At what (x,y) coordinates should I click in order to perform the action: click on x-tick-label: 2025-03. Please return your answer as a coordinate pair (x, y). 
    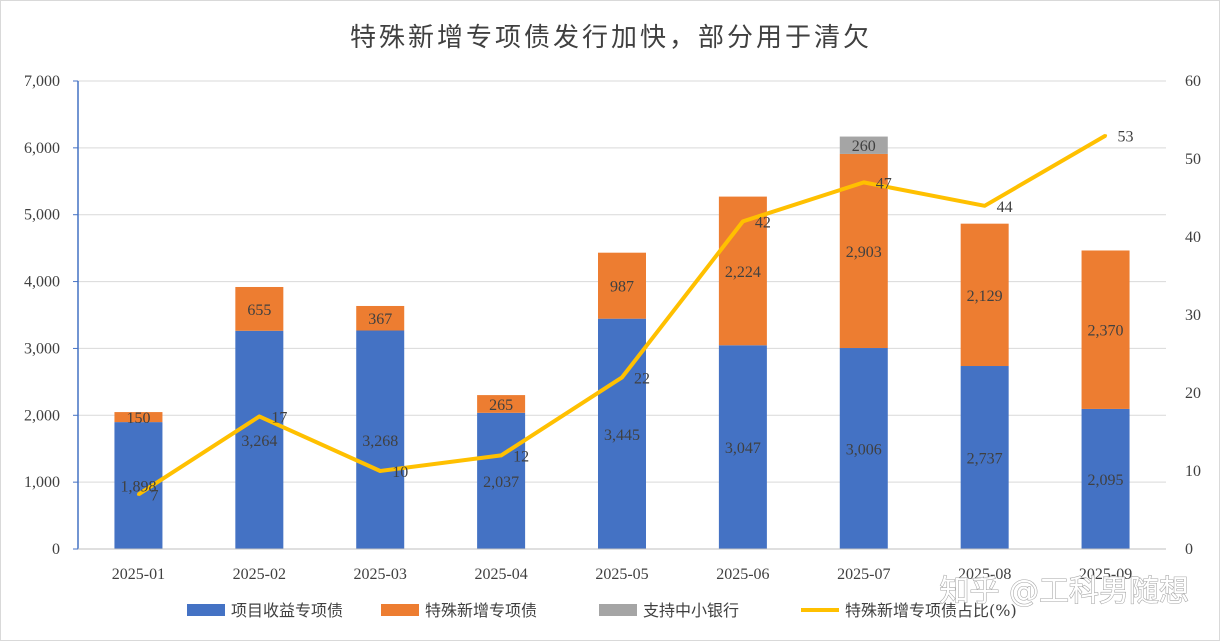
    Looking at the image, I should click on (380, 574).